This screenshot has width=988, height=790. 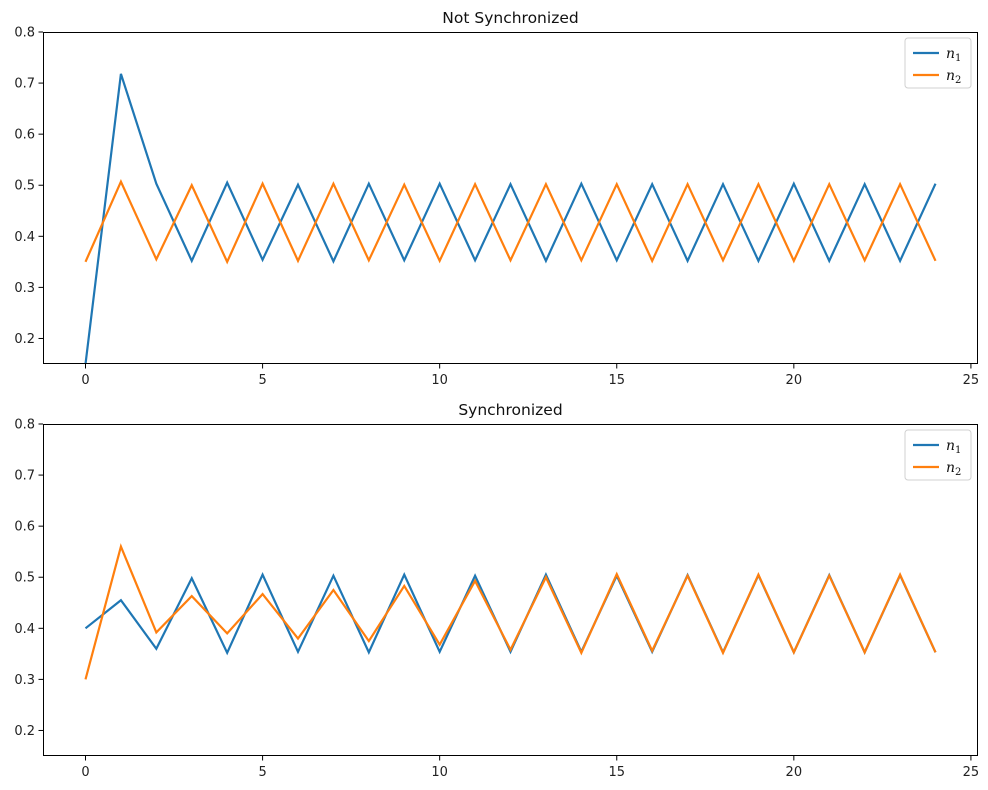 I want to click on chart-title: Synchronized, so click(x=510, y=410).